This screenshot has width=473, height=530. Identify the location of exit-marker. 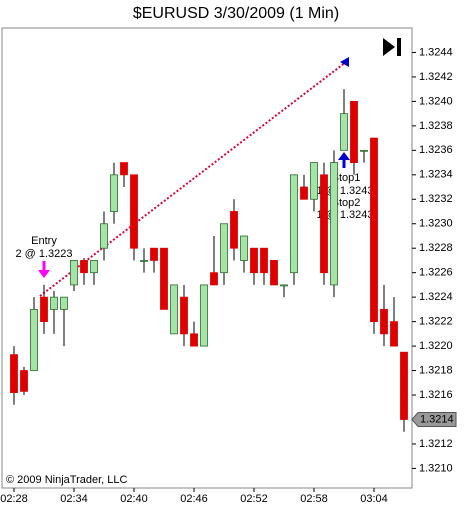
(344, 62).